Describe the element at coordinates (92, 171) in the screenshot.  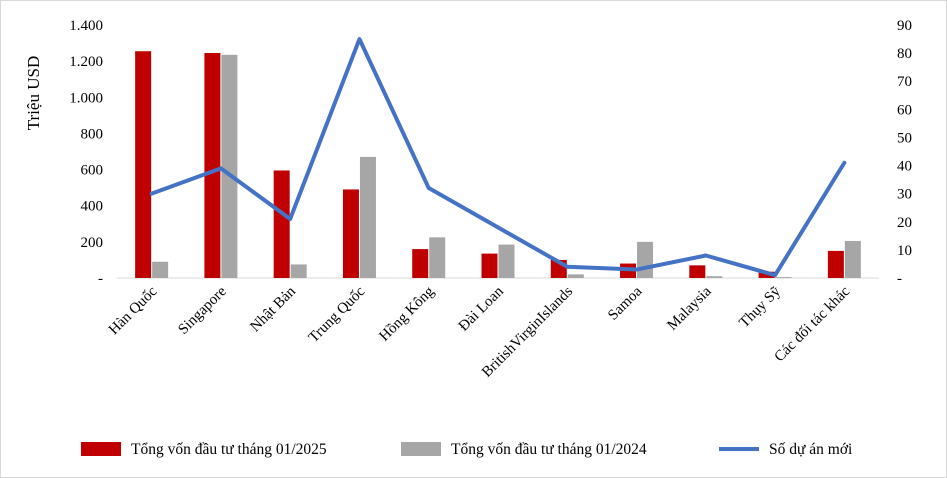
I see `left-tick-label: 600` at that location.